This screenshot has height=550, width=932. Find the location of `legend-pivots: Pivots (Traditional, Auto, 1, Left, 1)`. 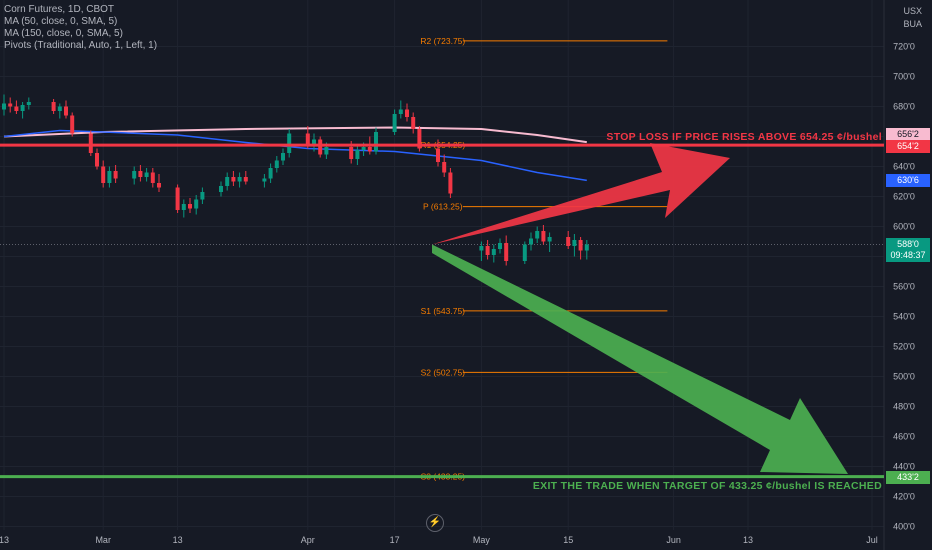

legend-pivots: Pivots (Traditional, Auto, 1, Left, 1) is located at coordinates (81, 45).